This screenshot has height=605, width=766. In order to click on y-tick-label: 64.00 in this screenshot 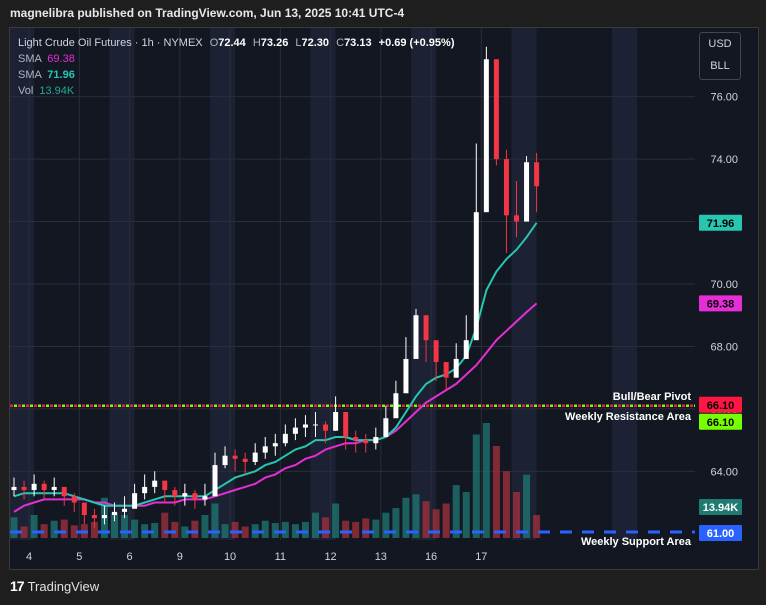, I will do `click(724, 472)`.